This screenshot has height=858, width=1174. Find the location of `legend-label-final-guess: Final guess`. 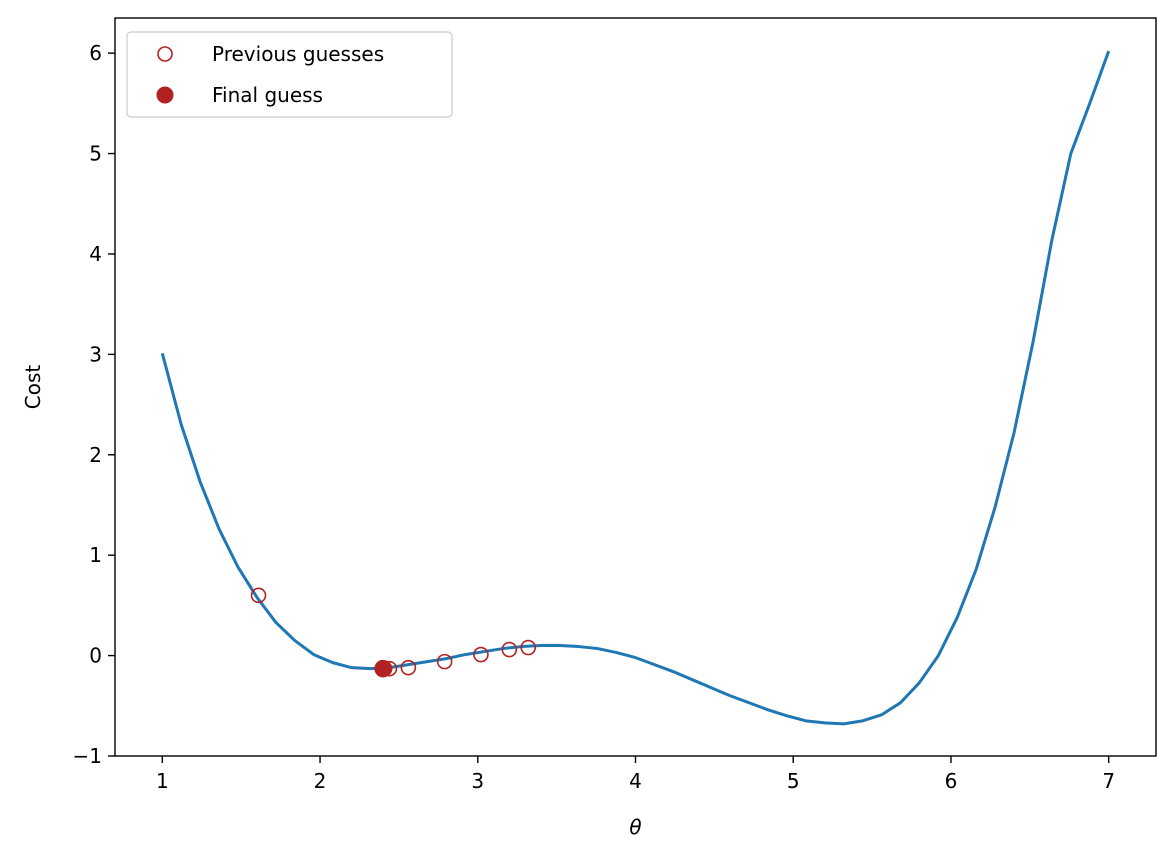

legend-label-final-guess: Final guess is located at coordinates (267, 95).